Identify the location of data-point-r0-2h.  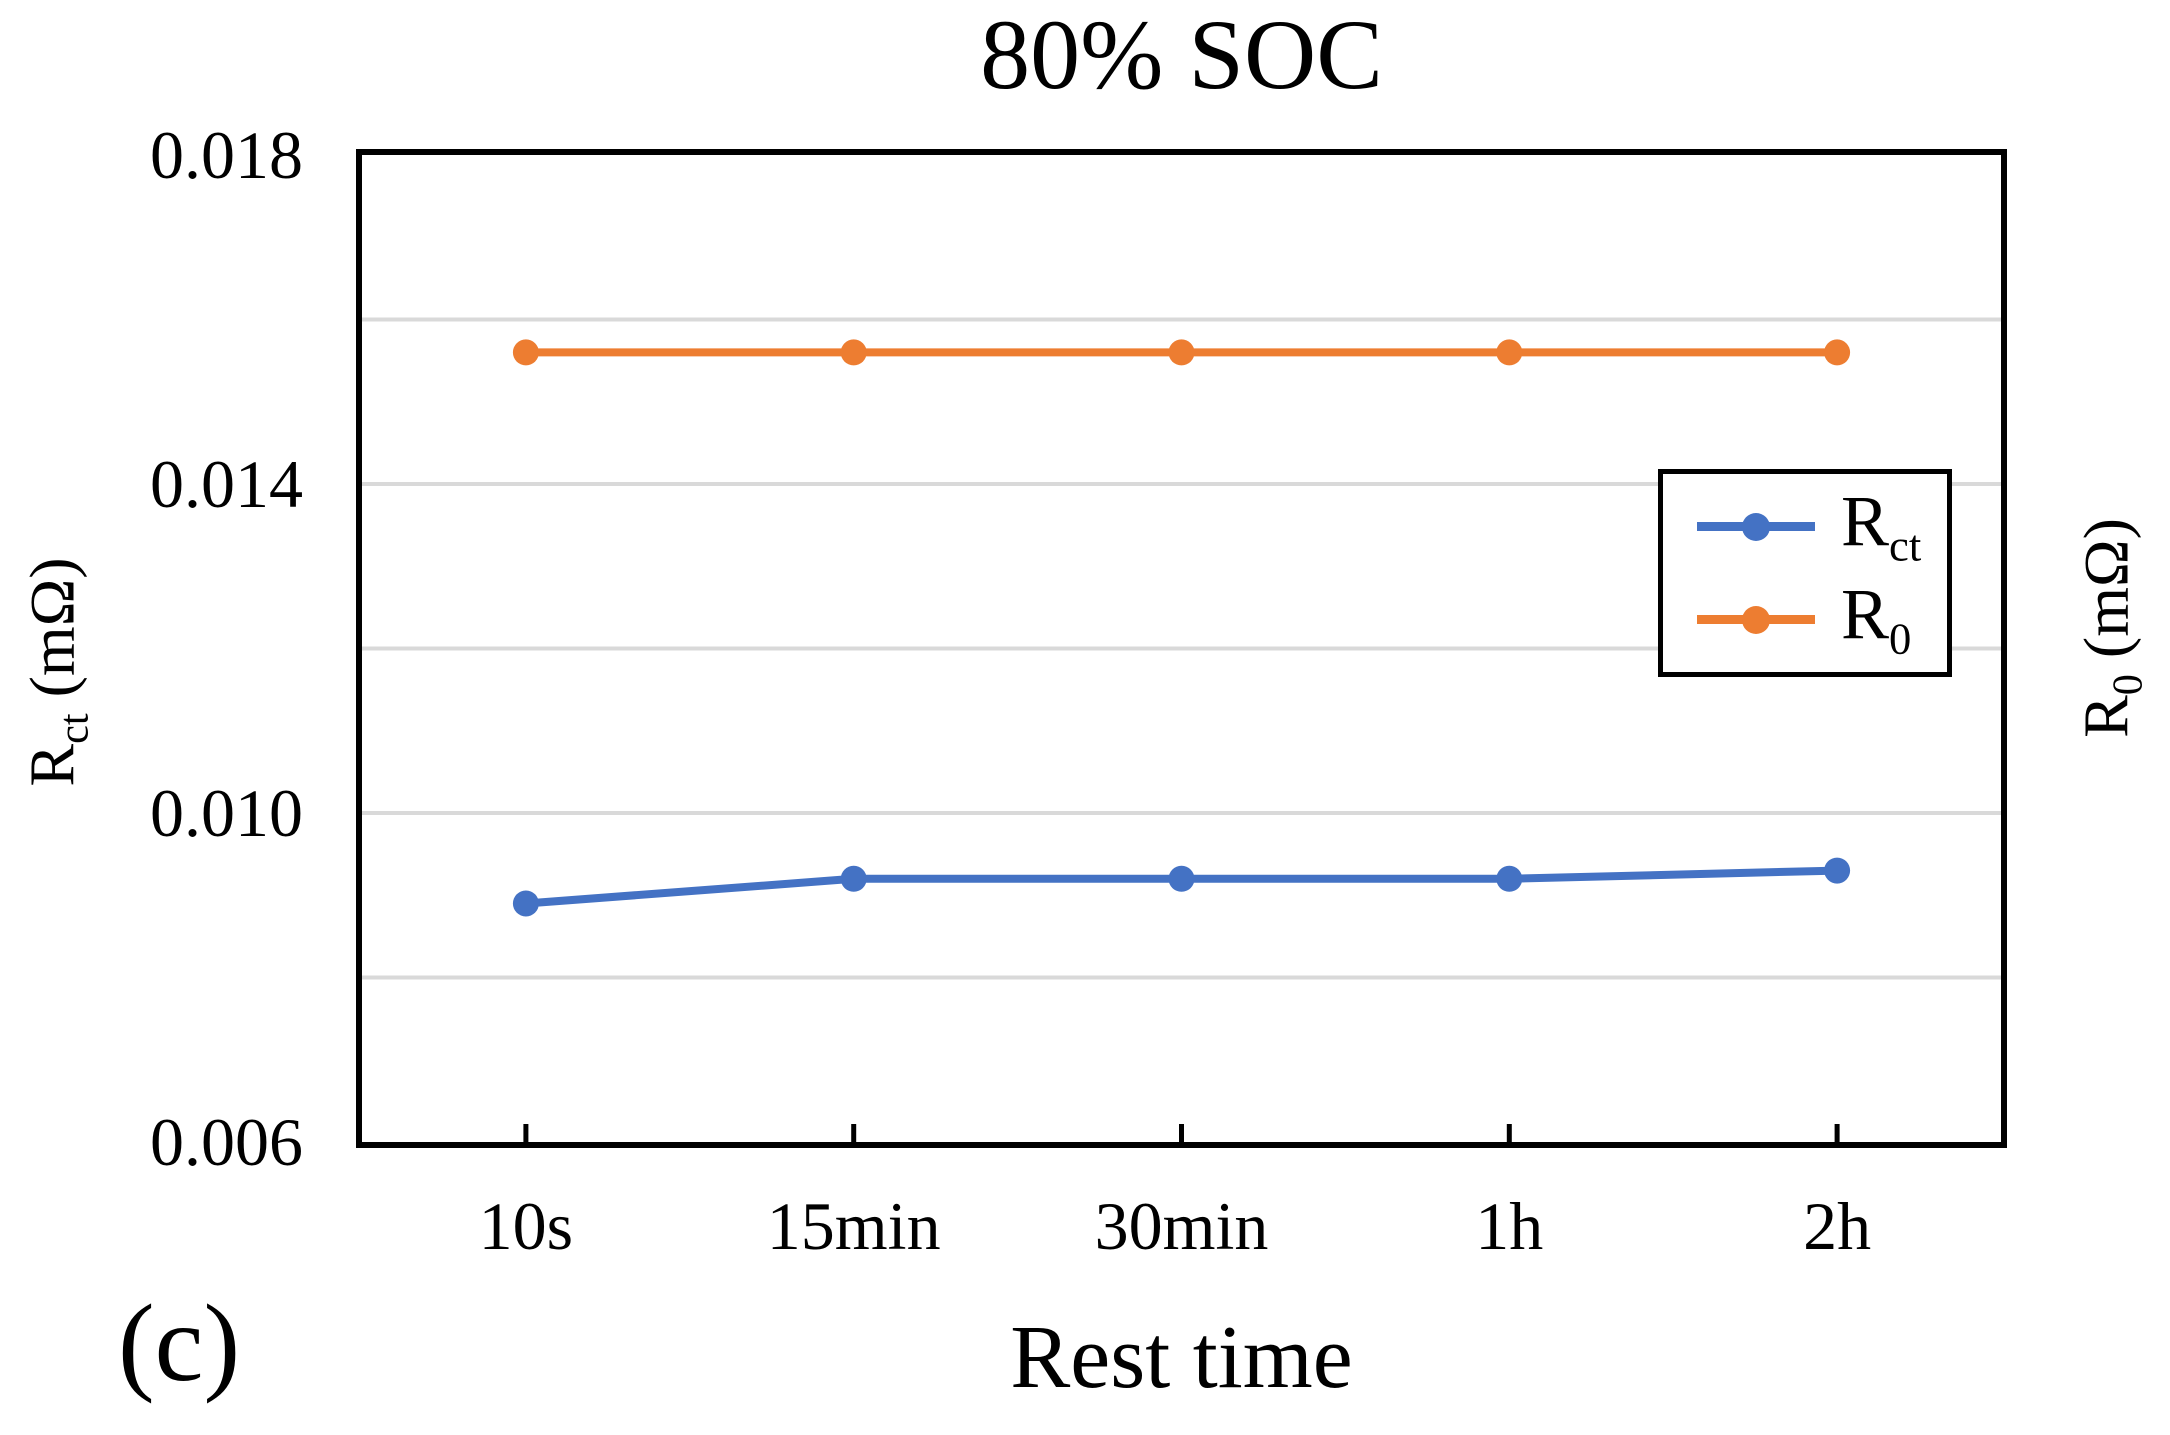
(1837, 352).